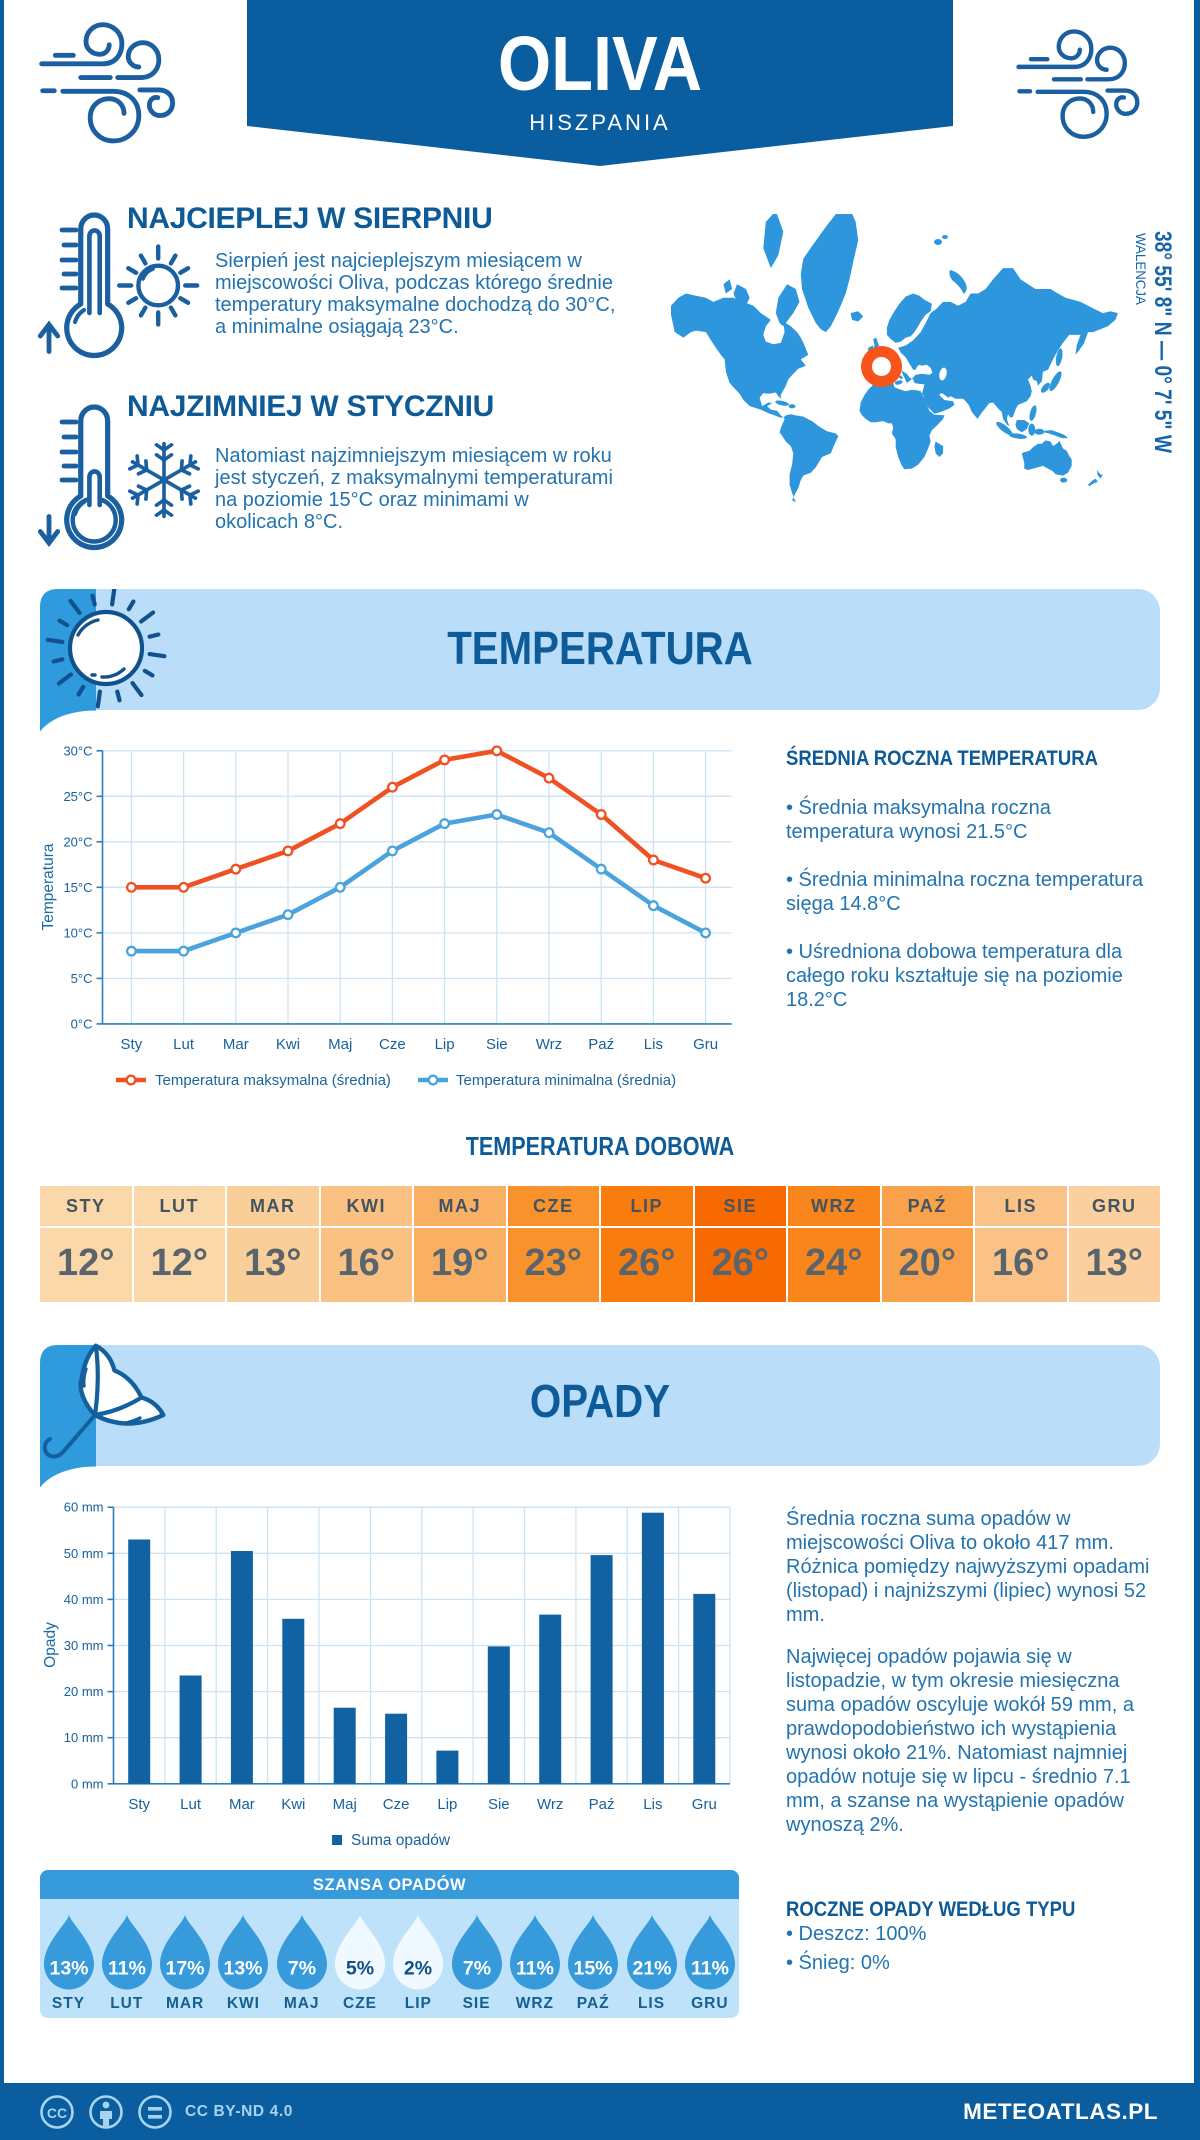  Describe the element at coordinates (185, 1969) in the screenshot. I see `svg-text: 17%` at that location.